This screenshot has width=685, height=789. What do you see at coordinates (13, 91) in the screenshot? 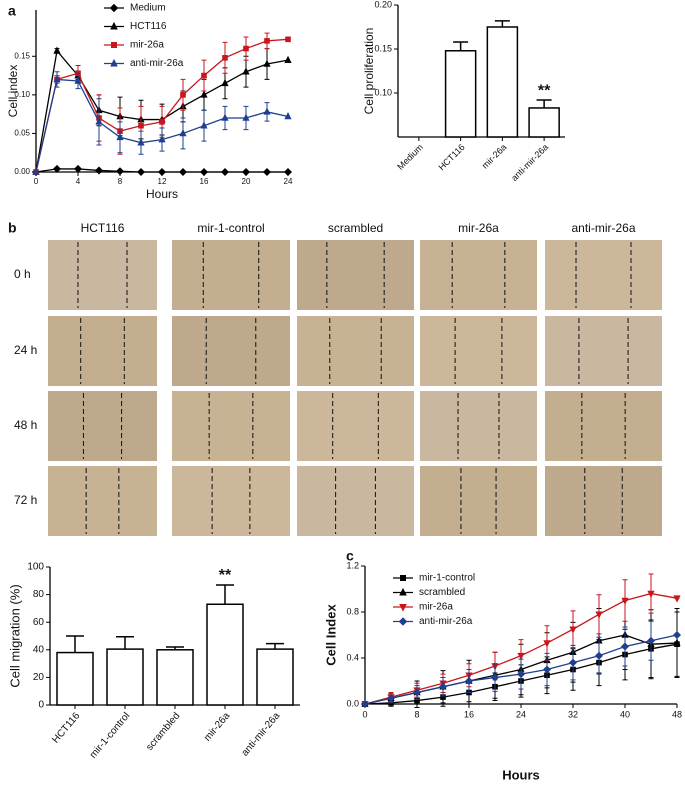
I see `y-axis-title: Cell index` at bounding box center [13, 91].